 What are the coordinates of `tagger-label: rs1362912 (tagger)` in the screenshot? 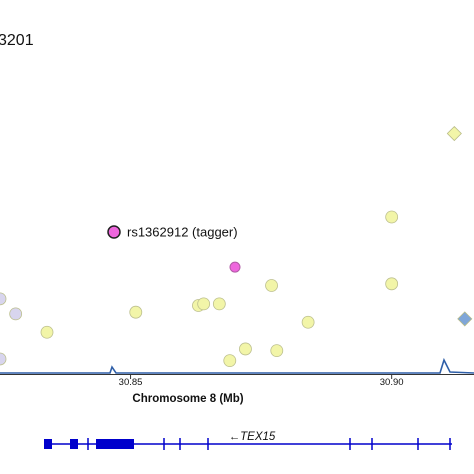 It's located at (182, 232).